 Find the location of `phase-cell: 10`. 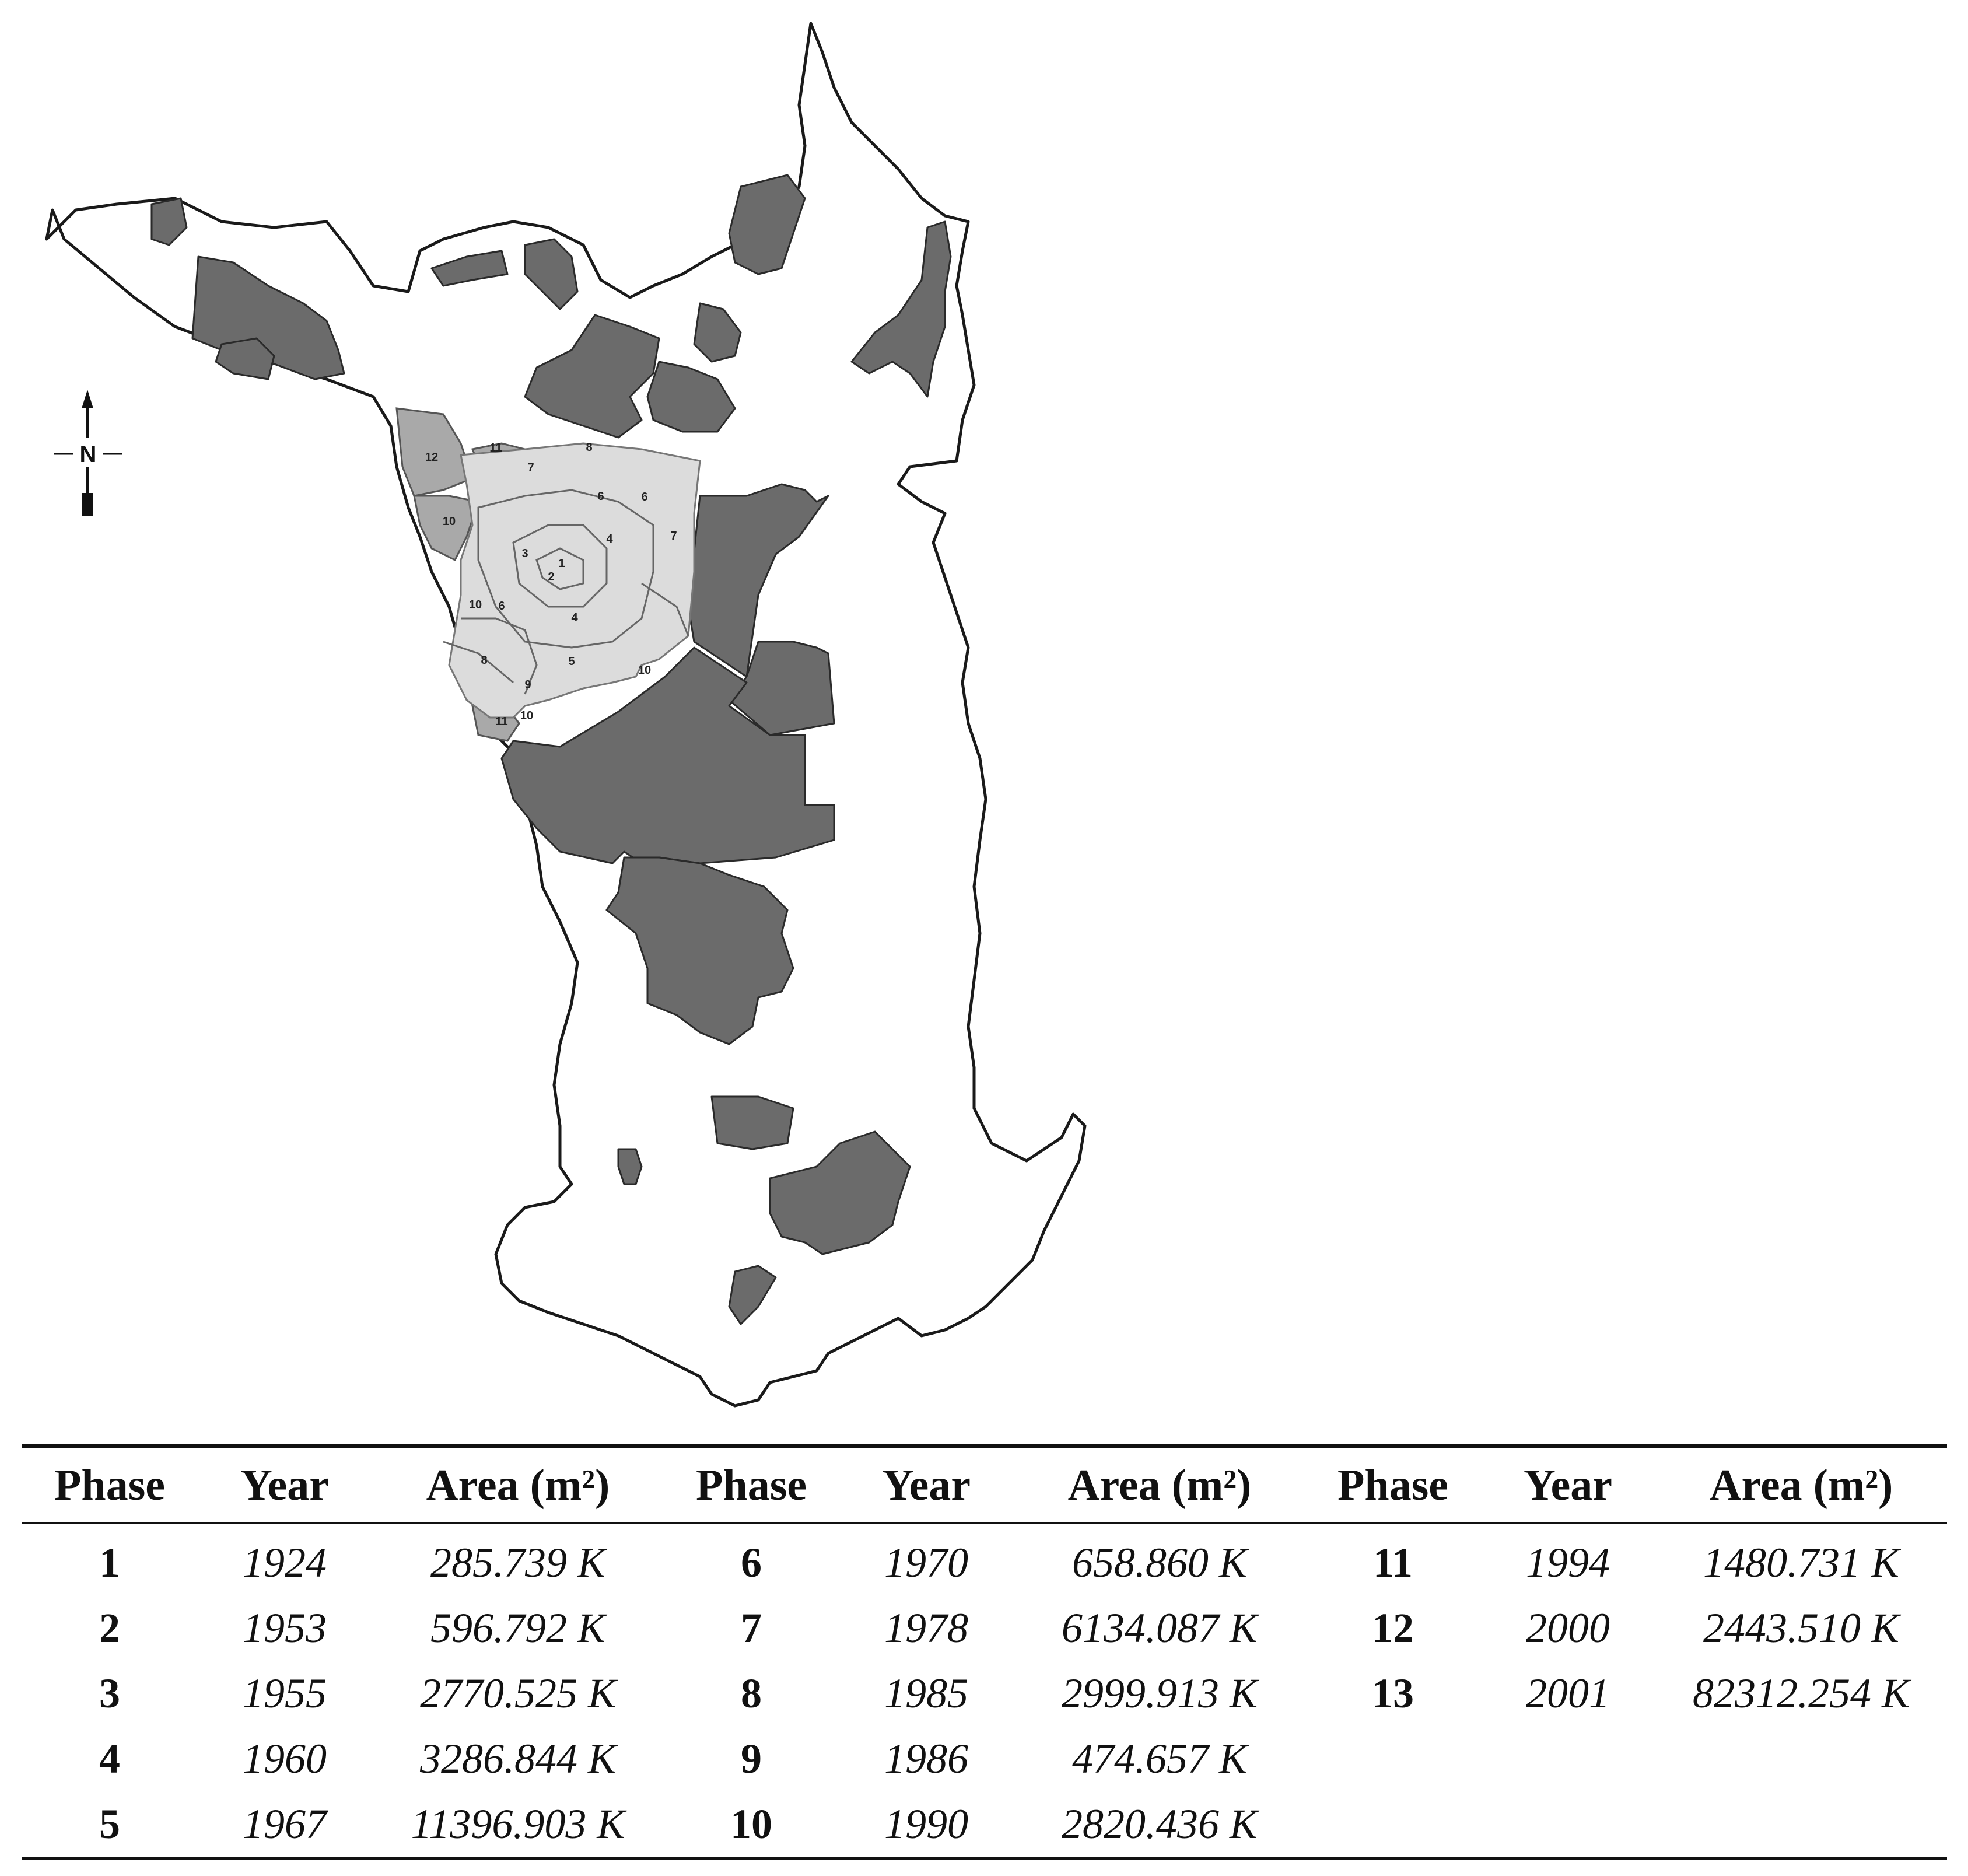

phase-cell: 10 is located at coordinates (751, 1824).